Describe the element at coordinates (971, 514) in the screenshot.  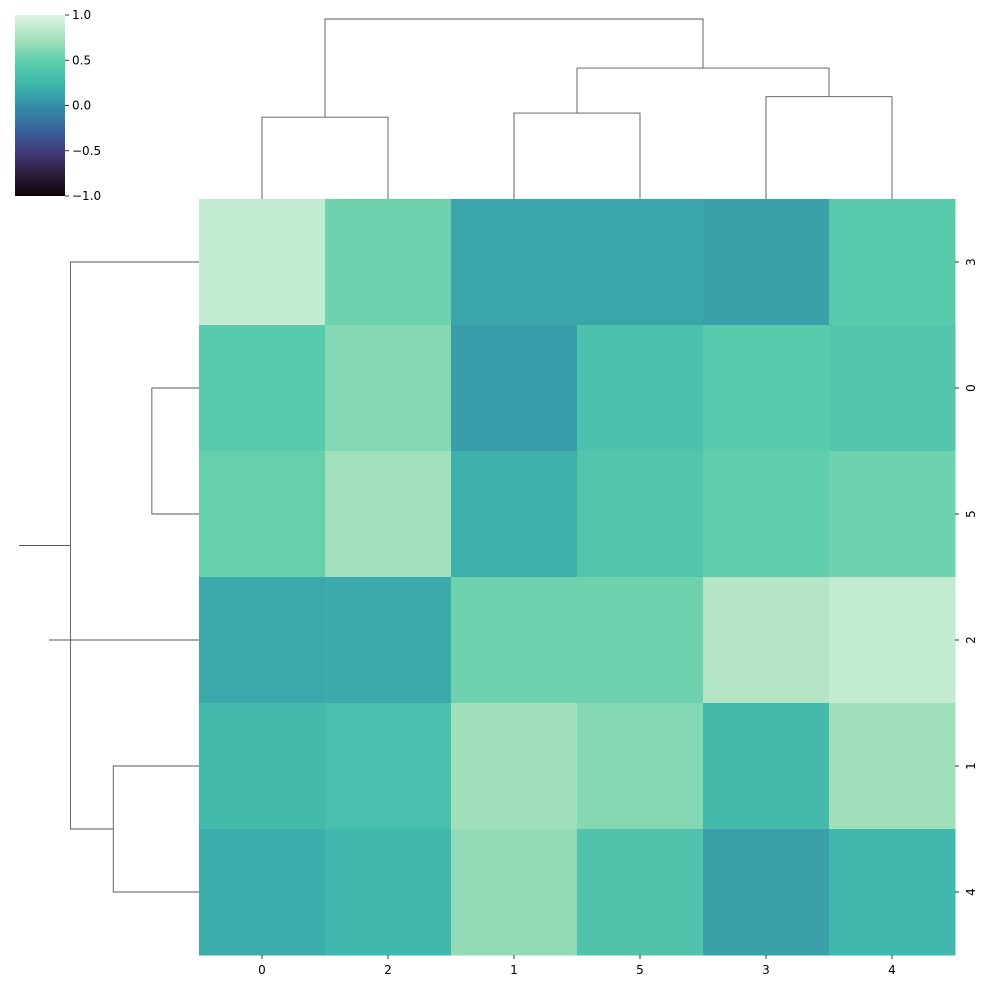
I see `y-tick-label: 5` at that location.